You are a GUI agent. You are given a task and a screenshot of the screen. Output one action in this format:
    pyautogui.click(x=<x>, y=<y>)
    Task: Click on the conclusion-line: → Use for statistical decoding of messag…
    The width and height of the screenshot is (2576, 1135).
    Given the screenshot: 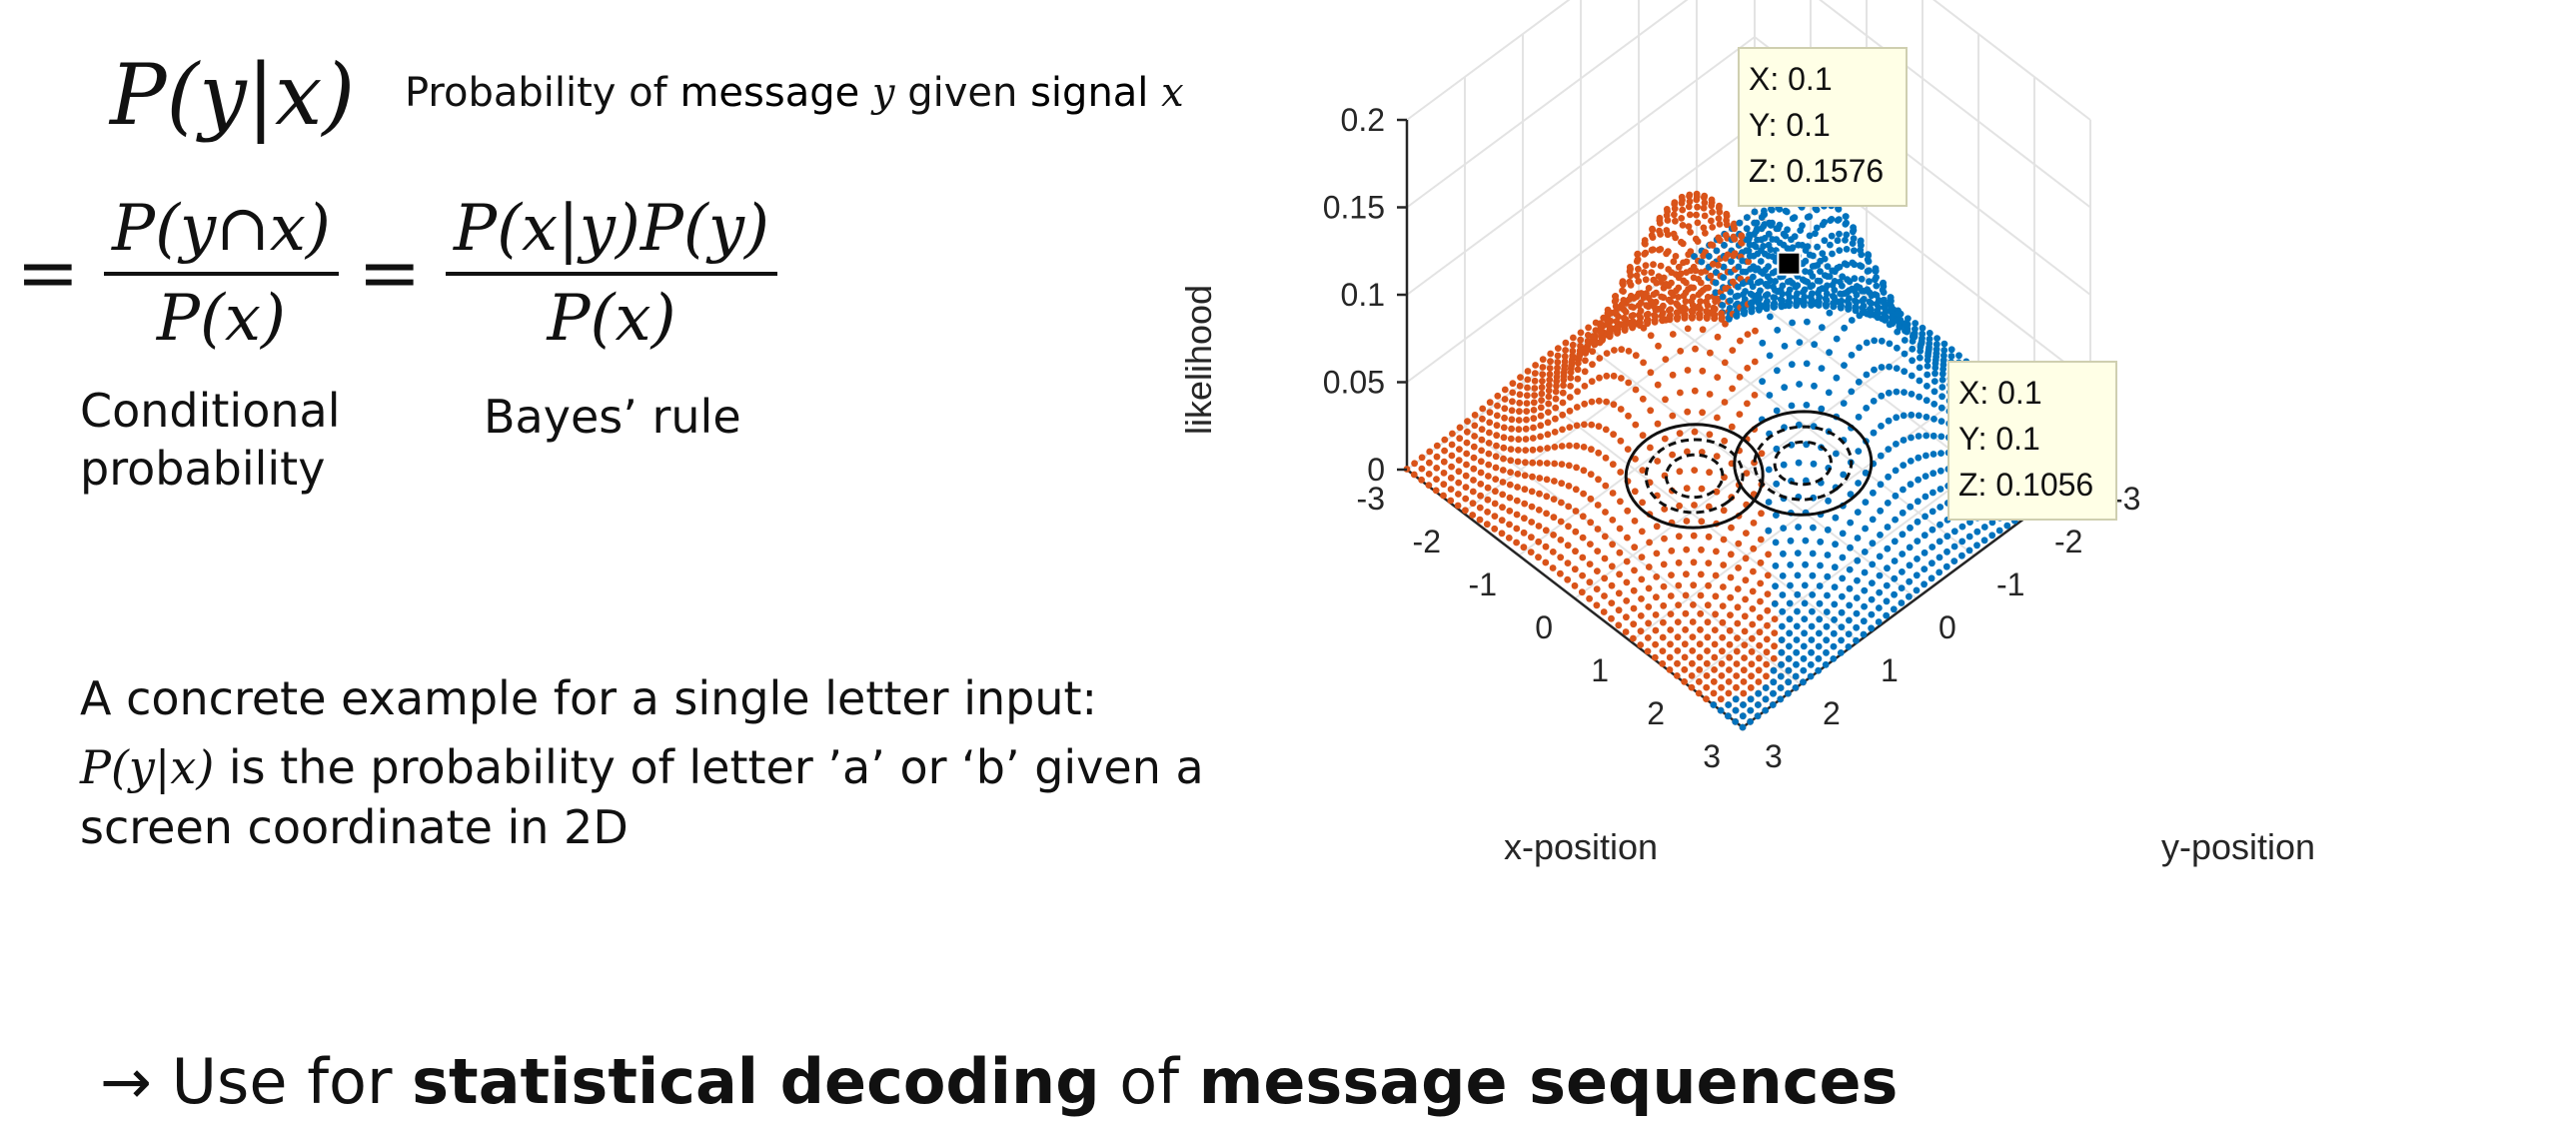 What is the action you would take?
    pyautogui.click(x=999, y=1081)
    